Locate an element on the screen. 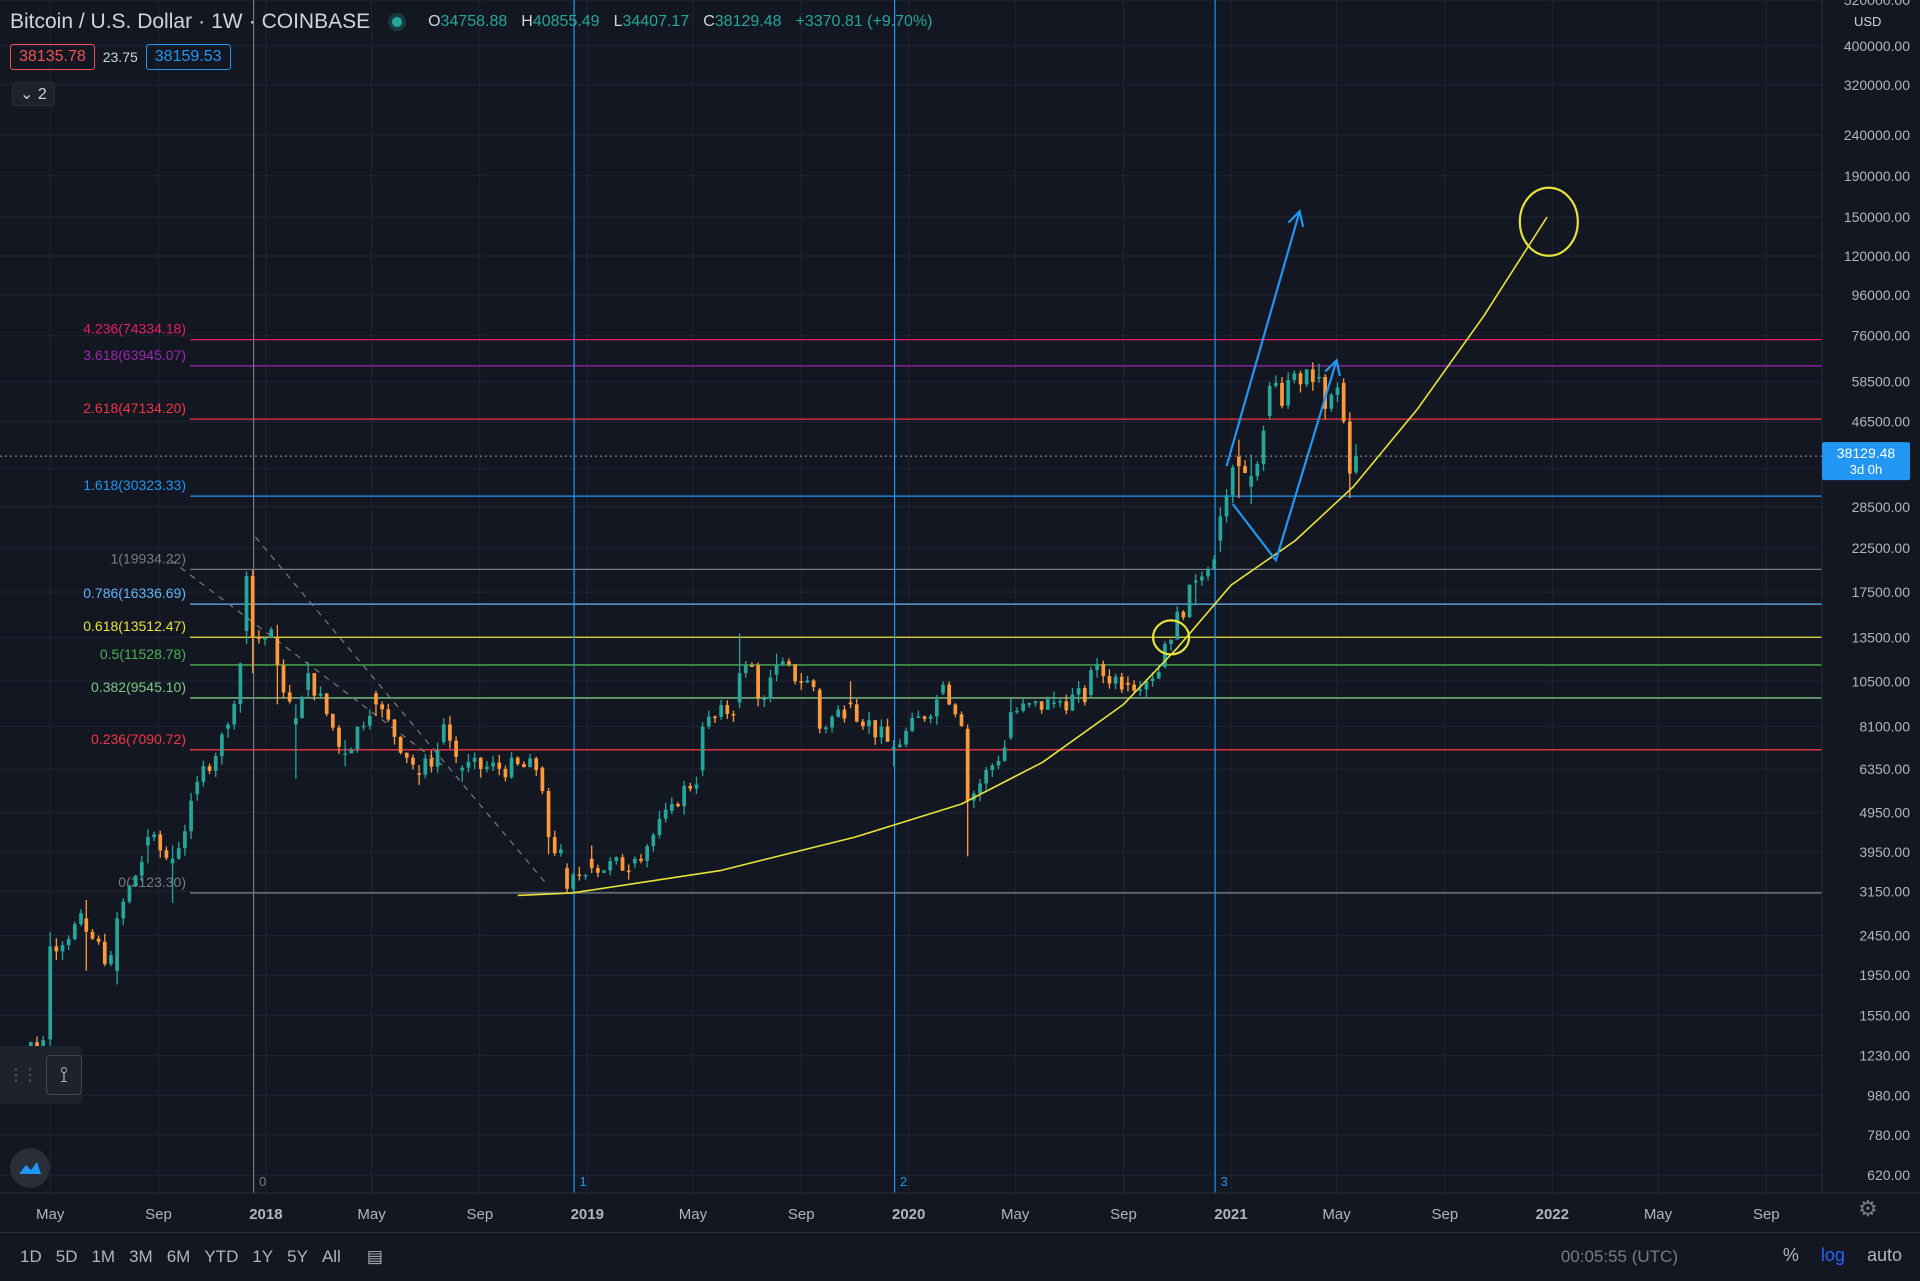 The image size is (1920, 1281). floating-toolbar: ⋮⋮ ⟟ is located at coordinates (41, 1075).